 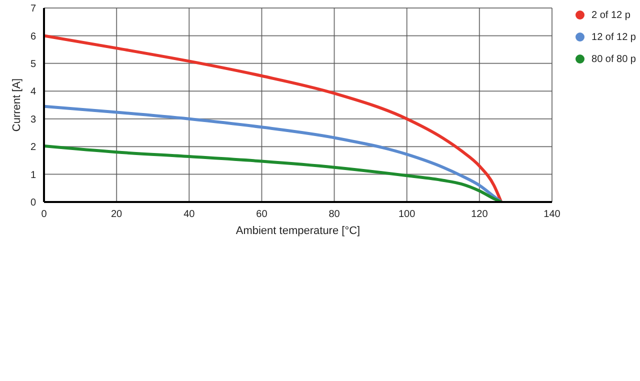 I want to click on y-tick-label: 7, so click(x=33, y=9).